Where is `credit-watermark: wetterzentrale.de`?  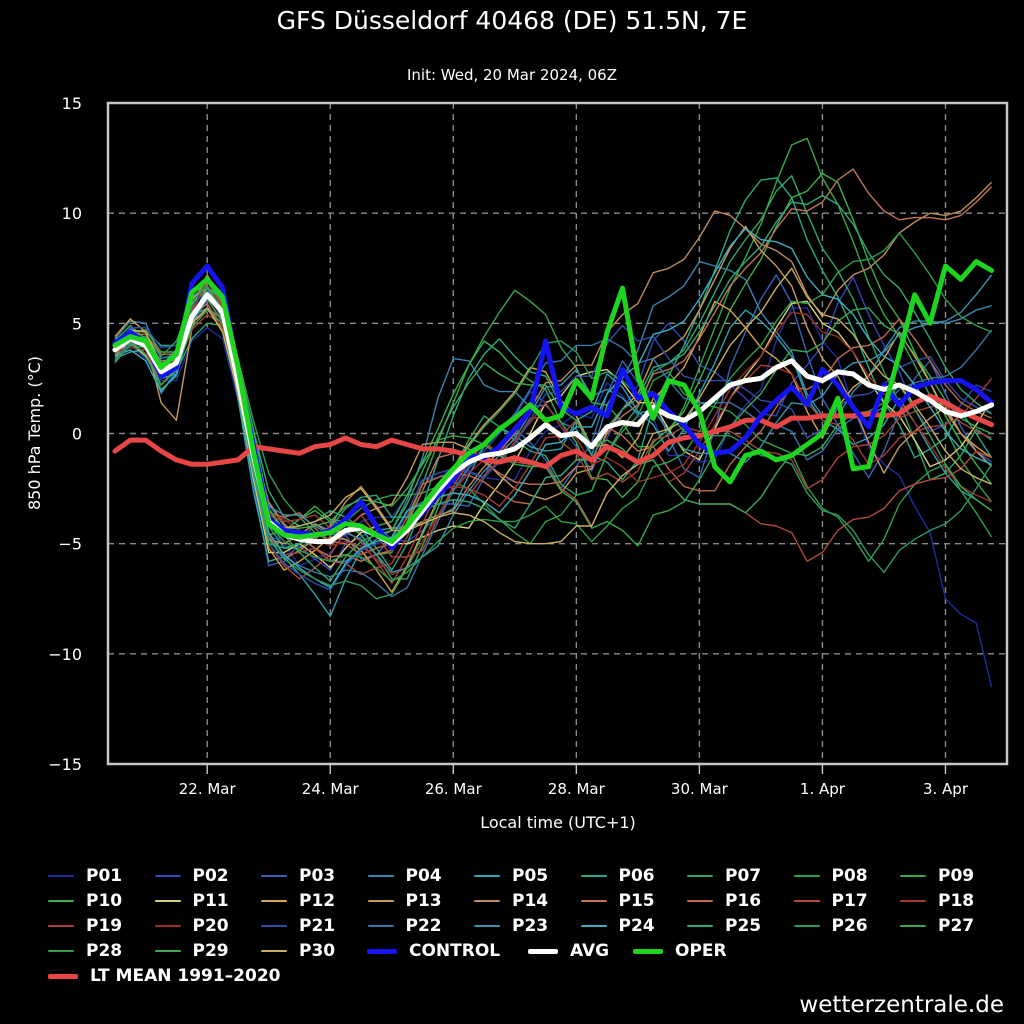
credit-watermark: wetterzentrale.de is located at coordinates (901, 1005).